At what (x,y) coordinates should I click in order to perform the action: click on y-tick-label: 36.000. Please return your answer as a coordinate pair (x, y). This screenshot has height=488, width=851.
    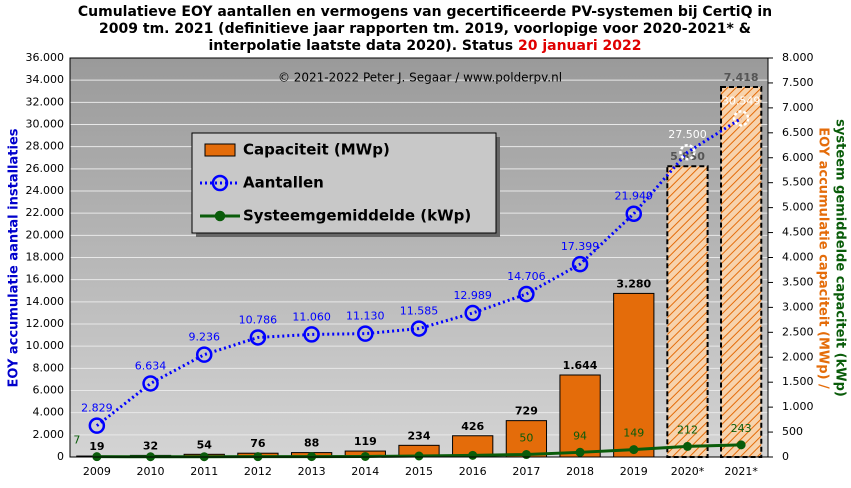
    Looking at the image, I should click on (45, 57).